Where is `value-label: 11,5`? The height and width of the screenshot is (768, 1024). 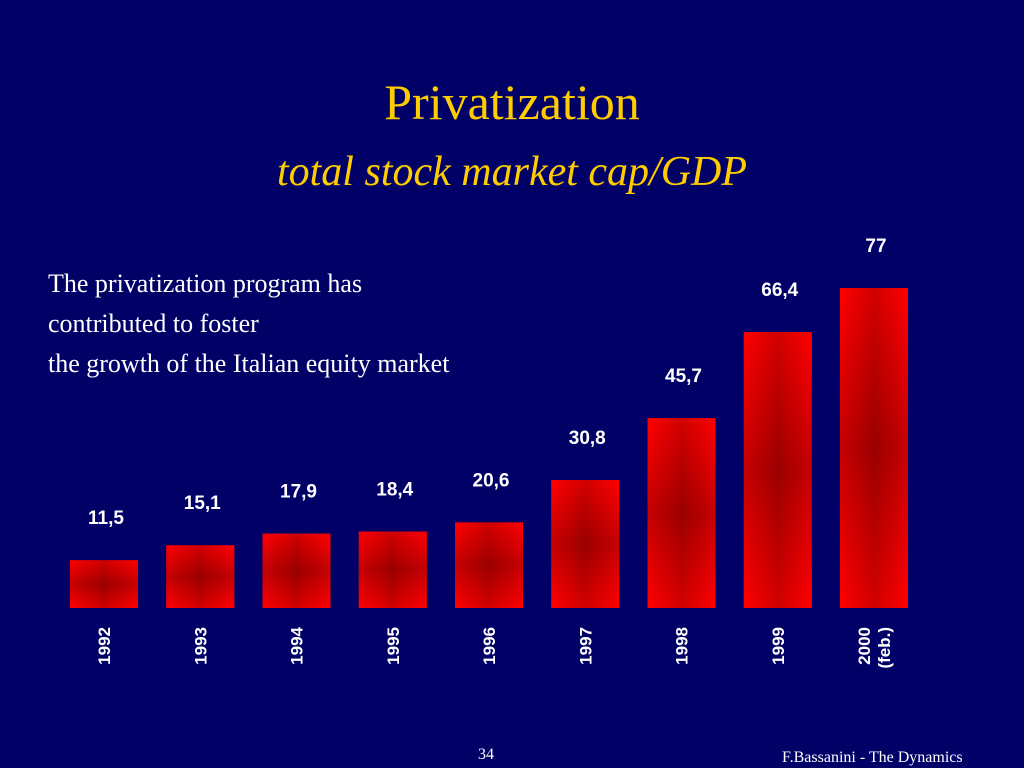 value-label: 11,5 is located at coordinates (106, 518).